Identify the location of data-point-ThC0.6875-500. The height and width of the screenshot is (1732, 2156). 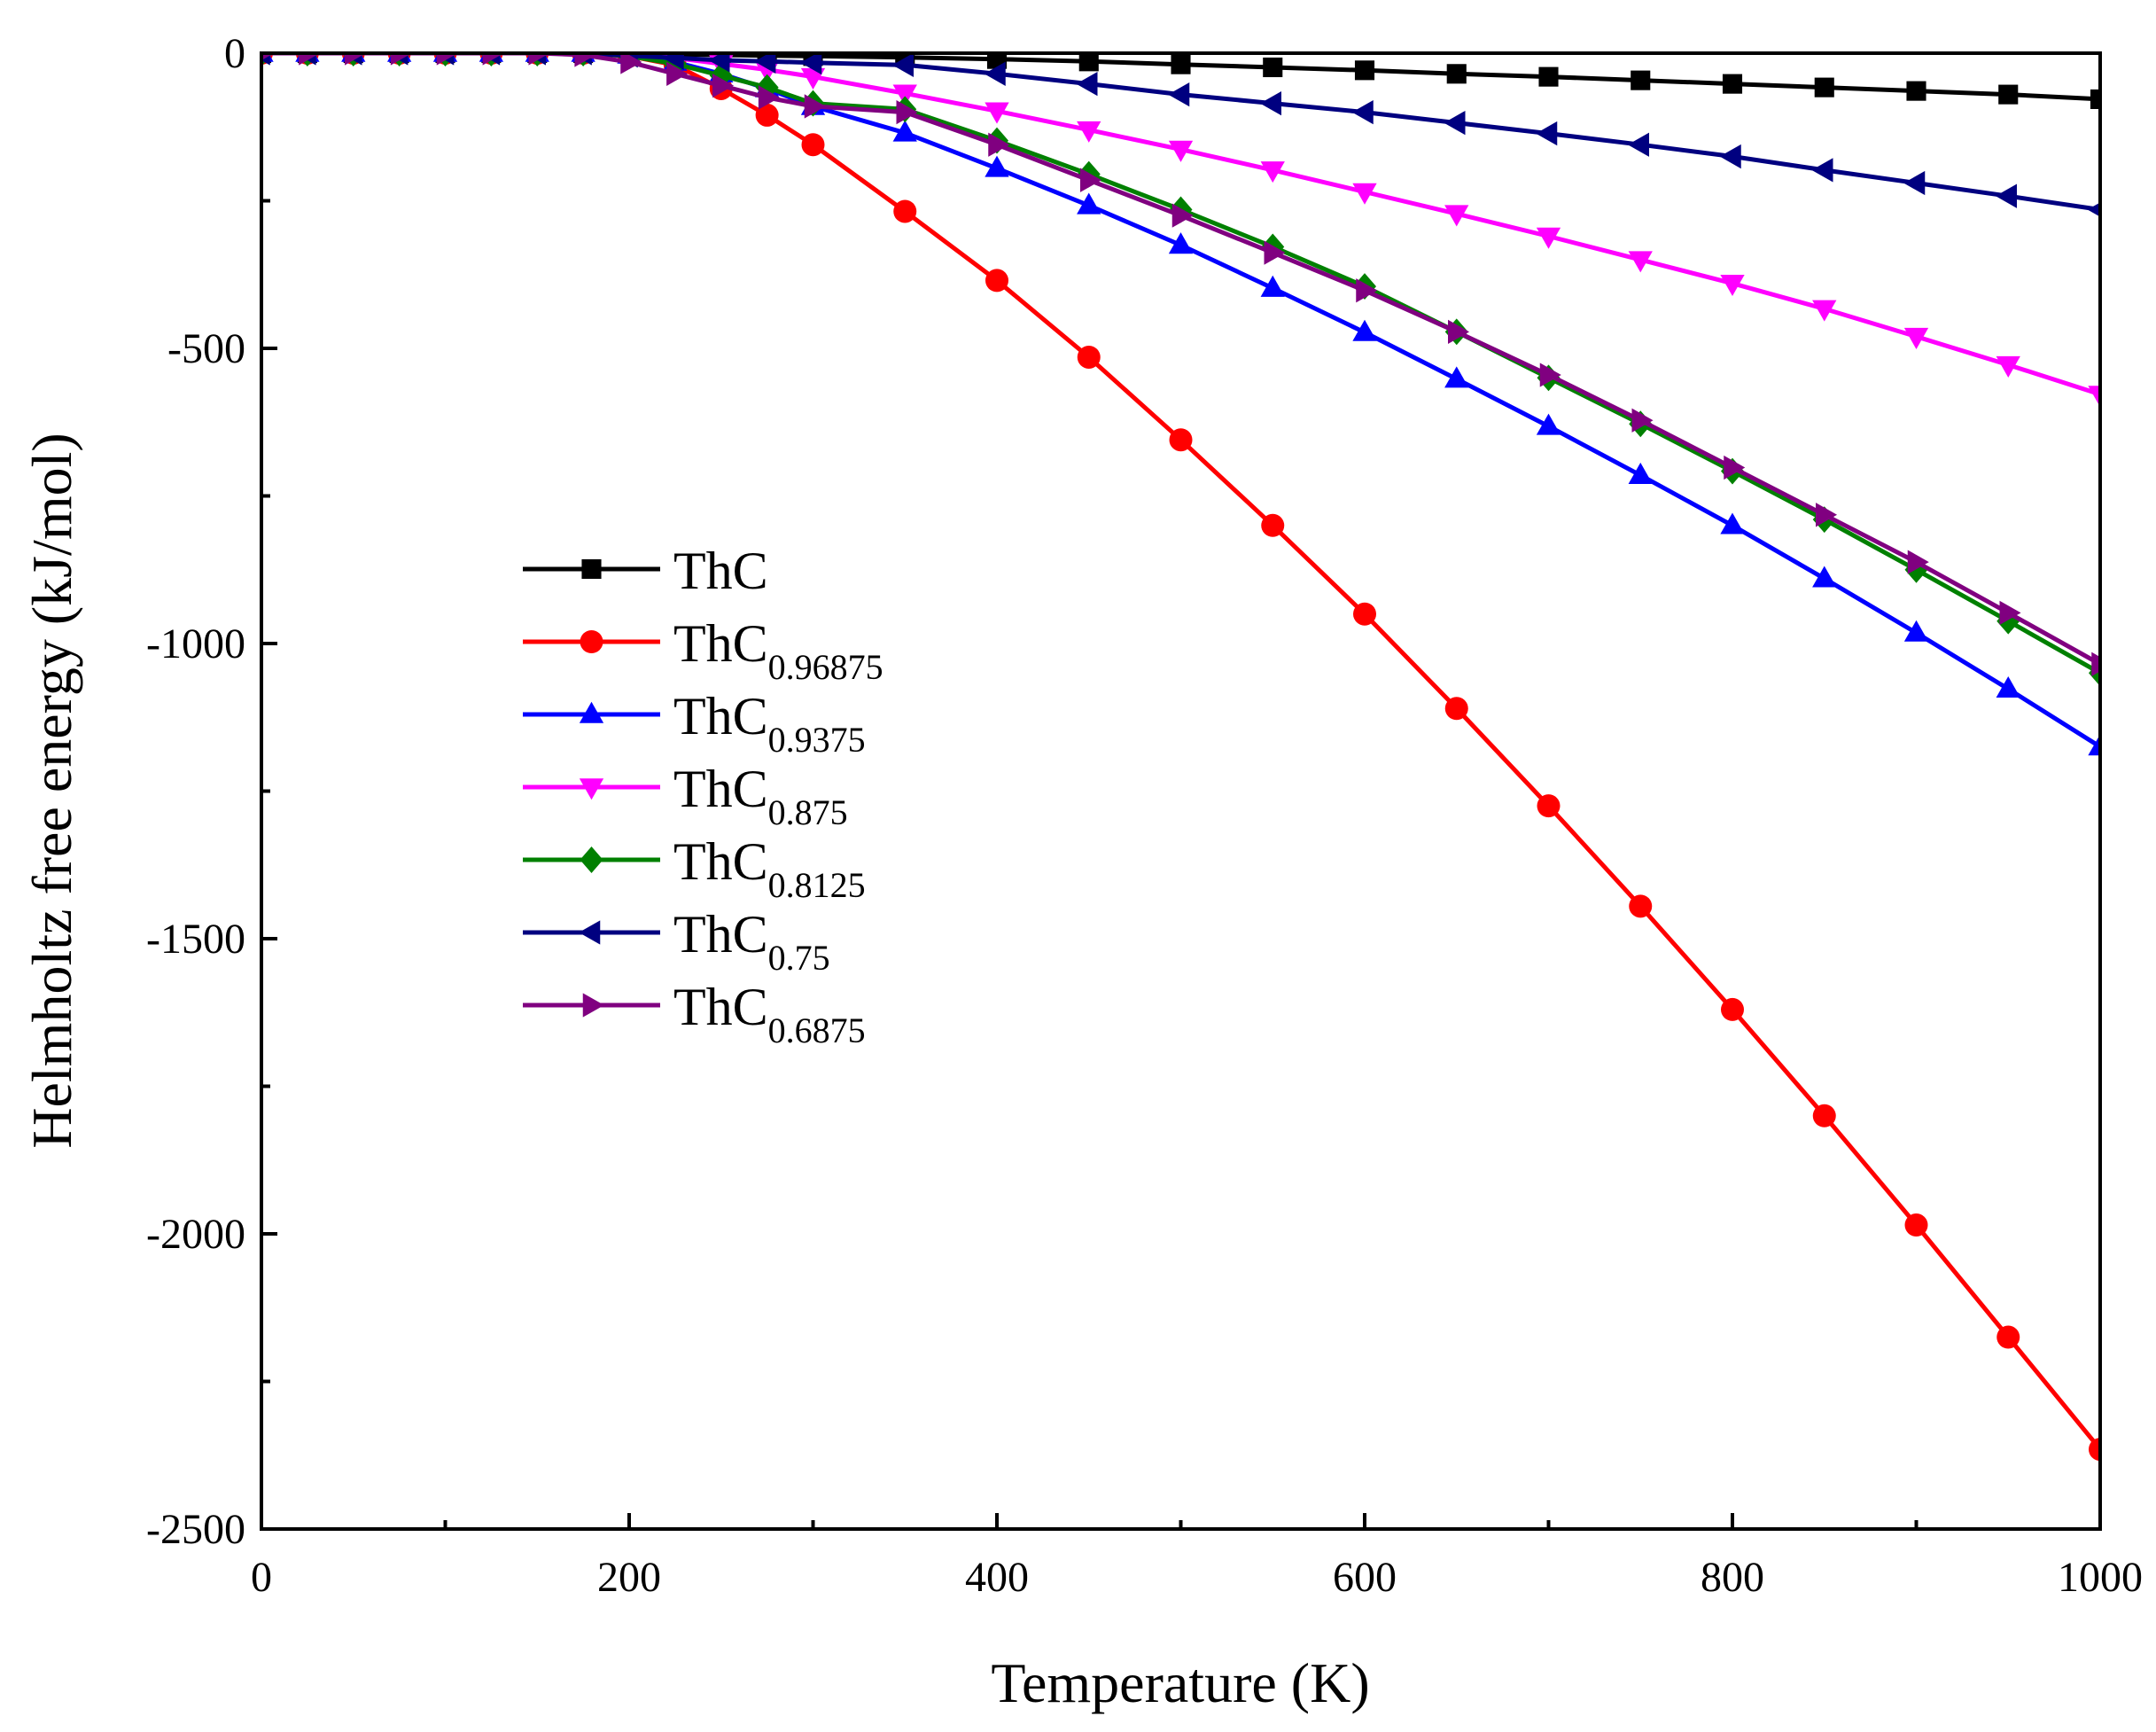
(1182, 215).